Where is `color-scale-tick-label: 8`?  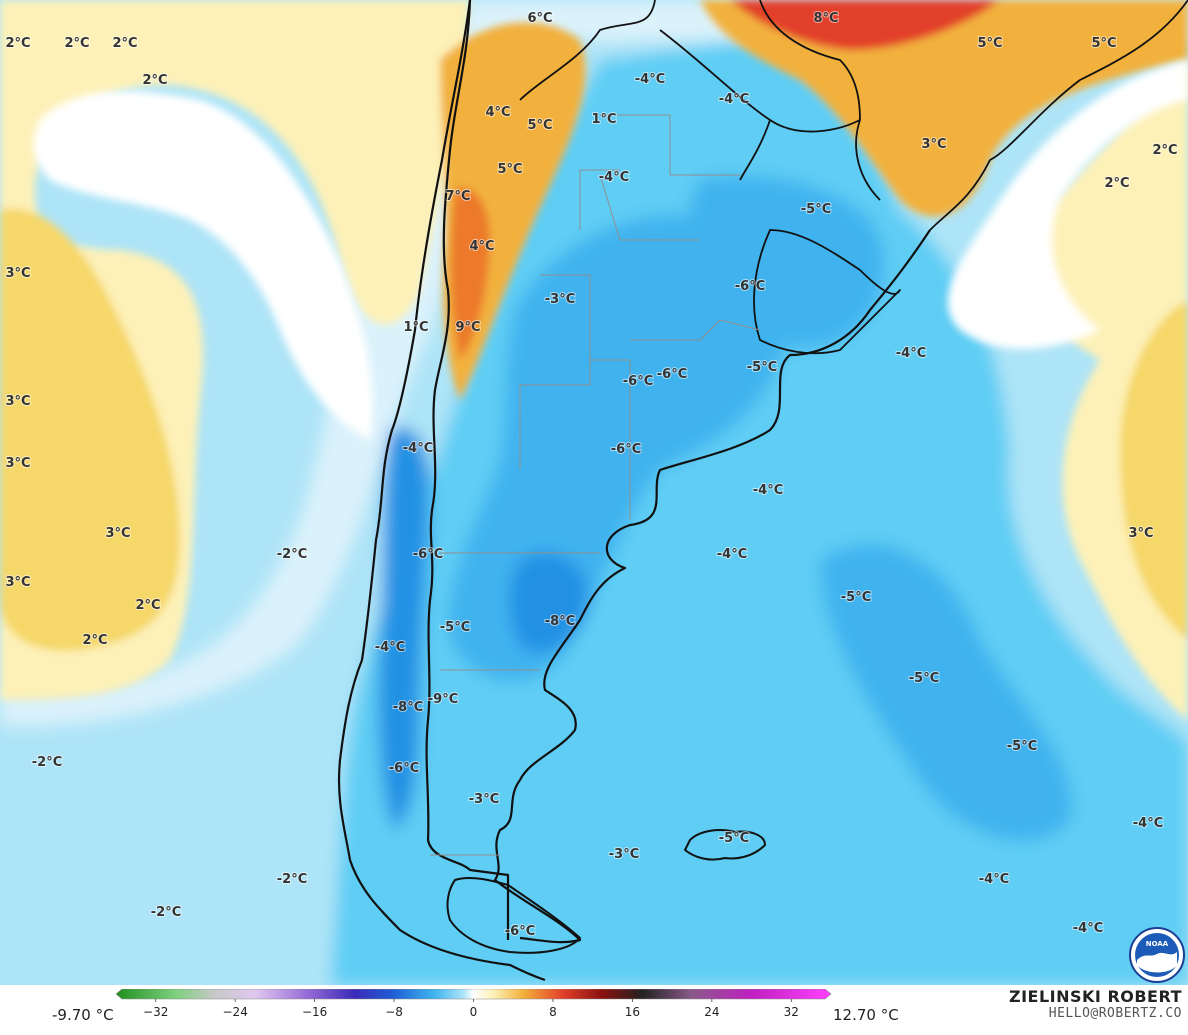 color-scale-tick-label: 8 is located at coordinates (553, 1012).